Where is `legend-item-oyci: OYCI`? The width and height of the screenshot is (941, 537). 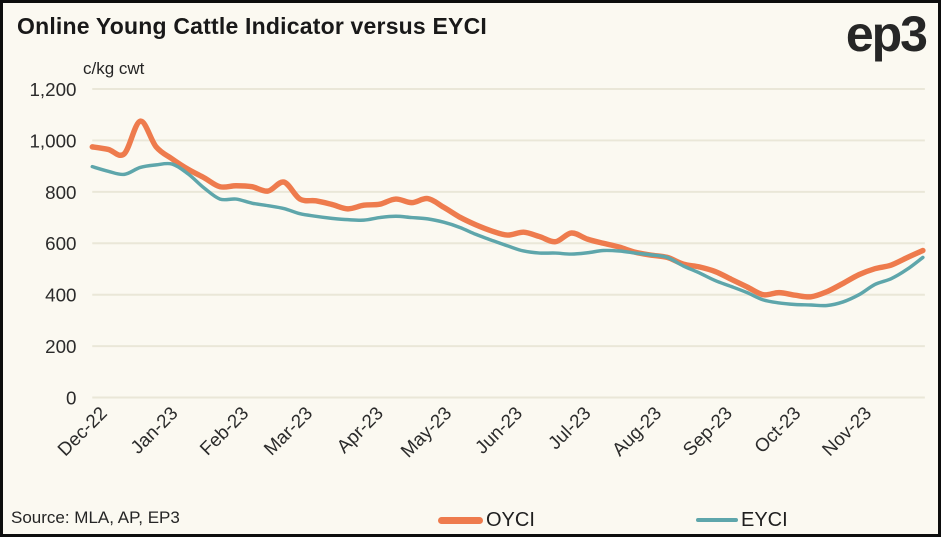 legend-item-oyci: OYCI is located at coordinates (486, 520).